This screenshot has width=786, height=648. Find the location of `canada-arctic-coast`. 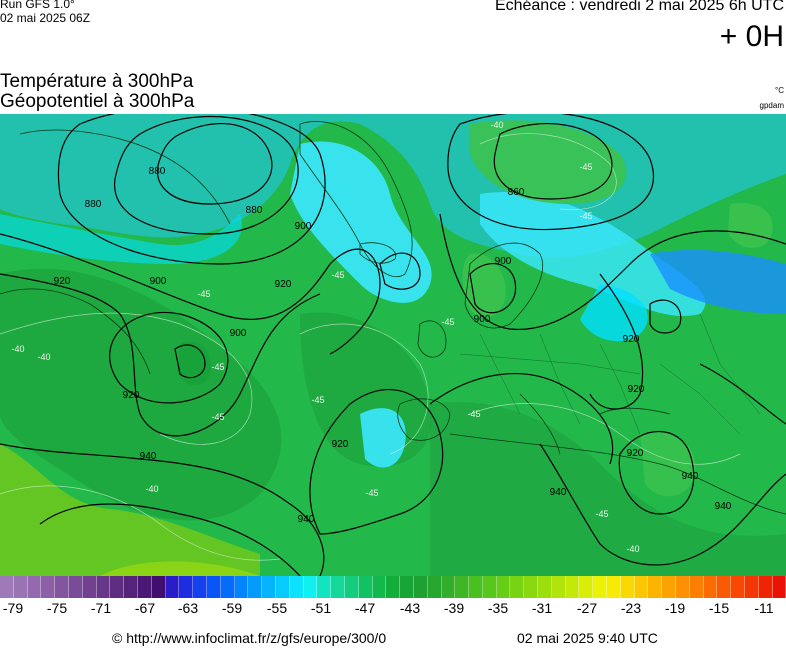

canada-arctic-coast is located at coordinates (125, 177).